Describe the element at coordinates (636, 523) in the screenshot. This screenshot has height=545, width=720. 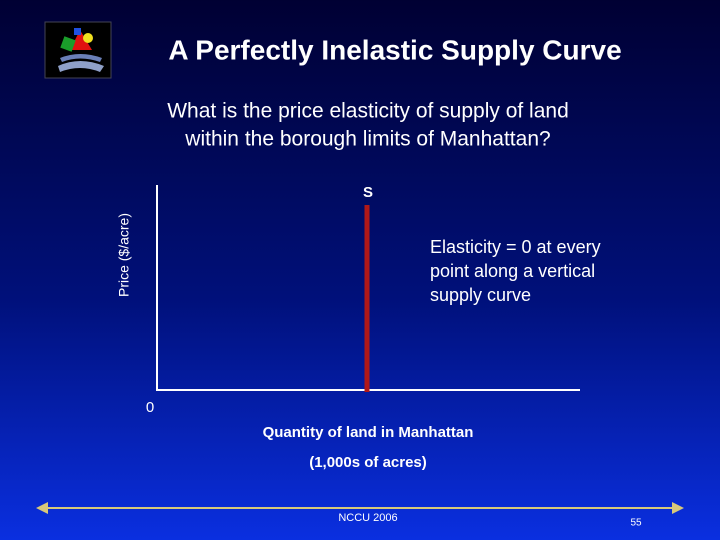
I see `page-number: 55` at that location.